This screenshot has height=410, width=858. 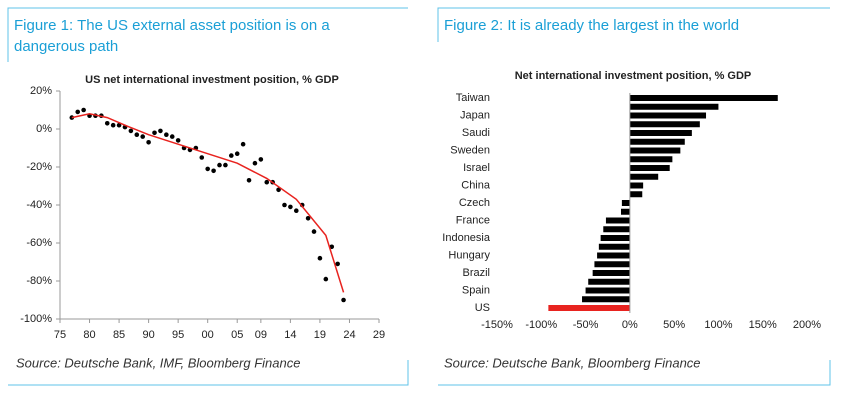 What do you see at coordinates (476, 185) in the screenshot?
I see `category-label: China` at bounding box center [476, 185].